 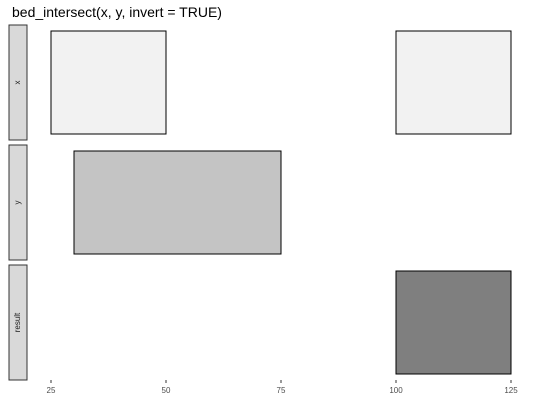 What do you see at coordinates (117, 12) in the screenshot?
I see `chart-title: bed_intersect(x, y, invert = TRUE)` at bounding box center [117, 12].